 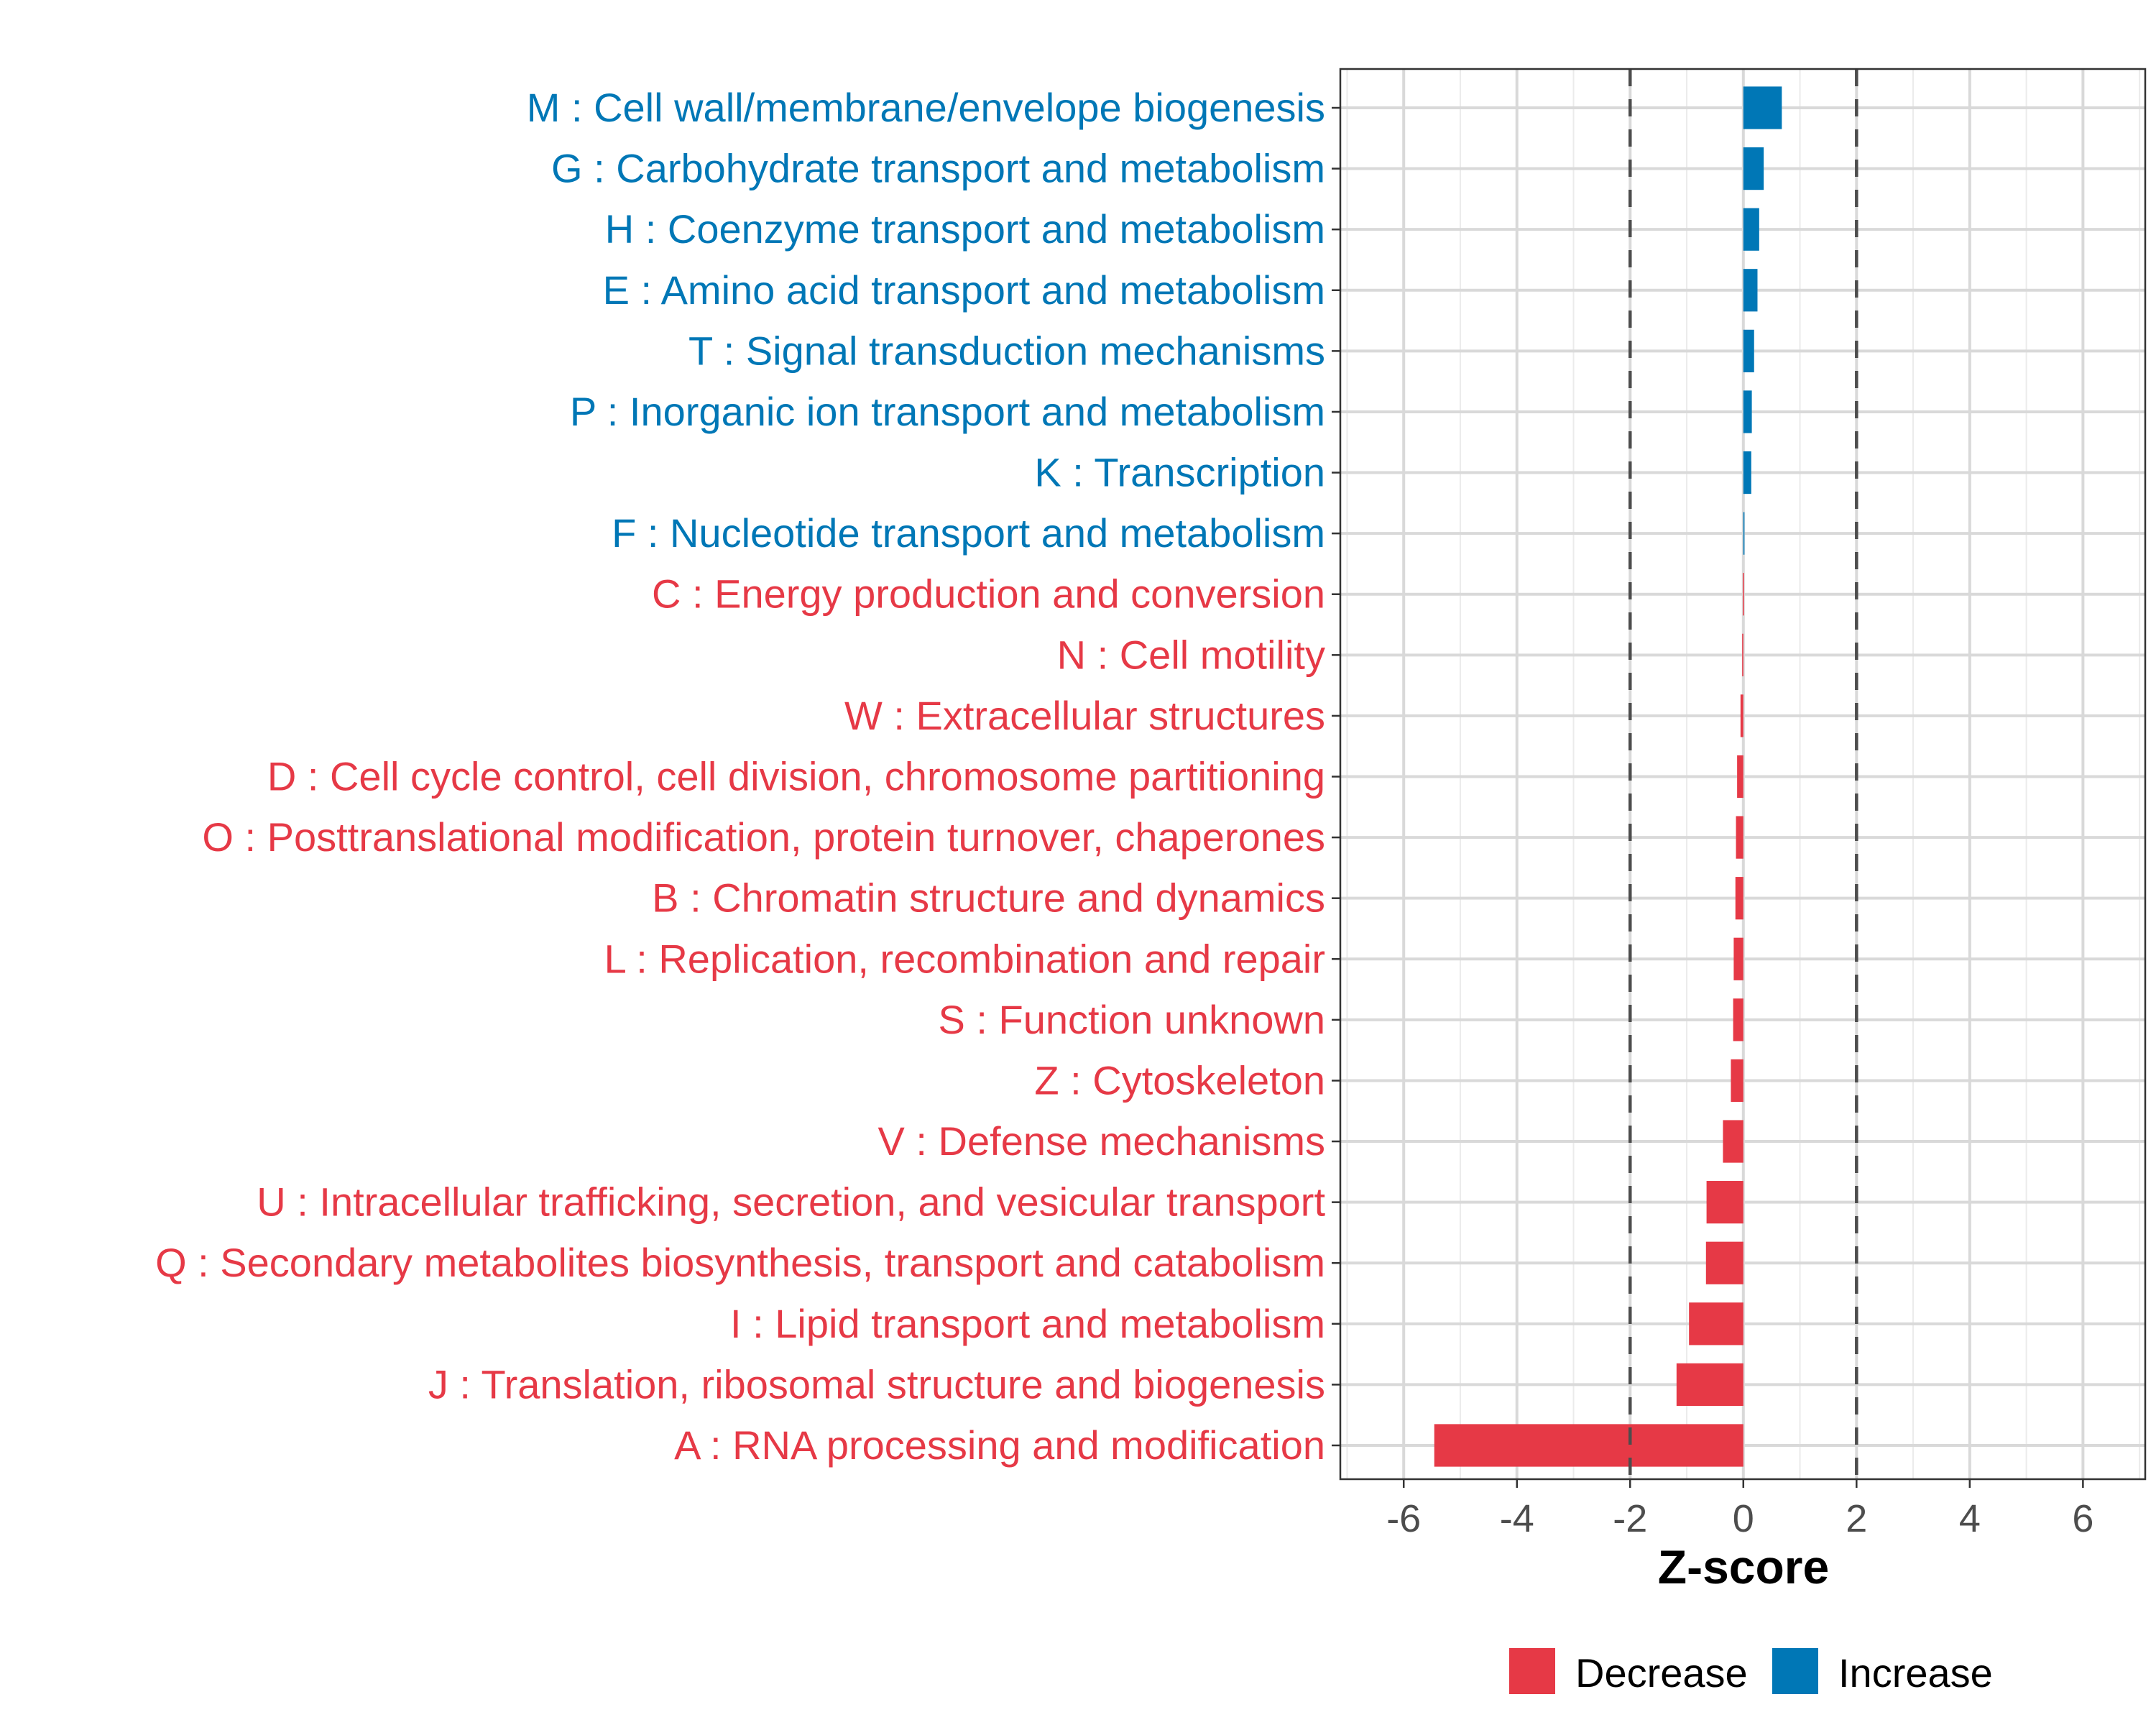 I want to click on x-axis-title: Z-score, so click(x=1744, y=1566).